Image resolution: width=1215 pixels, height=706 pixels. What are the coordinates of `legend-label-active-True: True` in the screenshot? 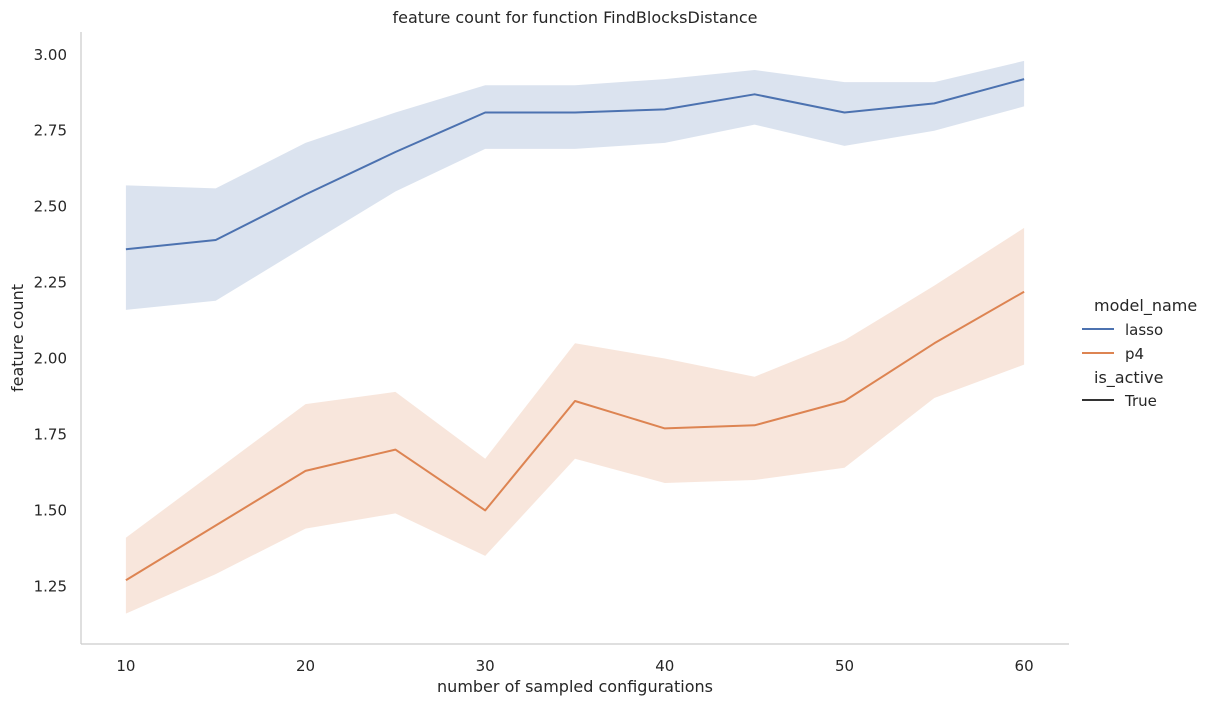 It's located at (1140, 401).